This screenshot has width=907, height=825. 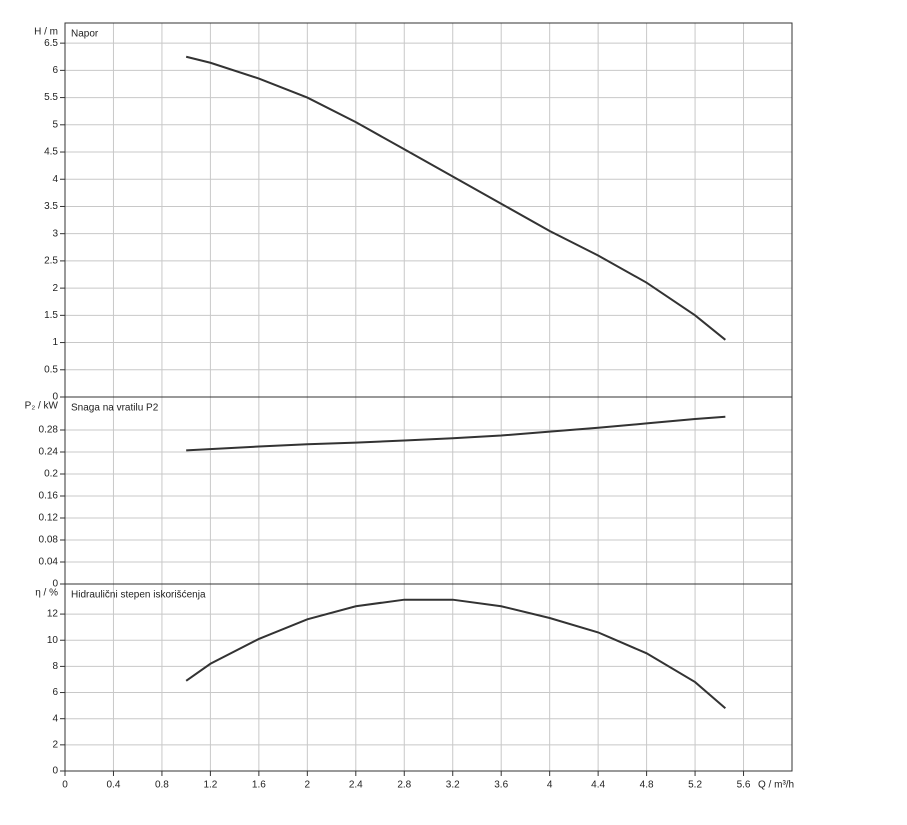 What do you see at coordinates (53, 614) in the screenshot?
I see `y-tick-label: 12` at bounding box center [53, 614].